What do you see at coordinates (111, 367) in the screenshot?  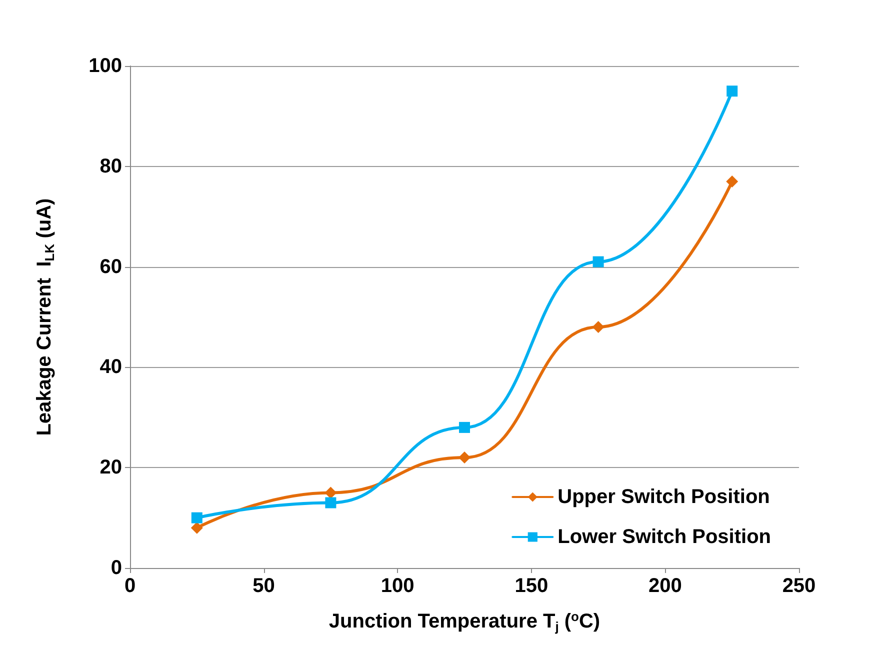 I see `y-tick-label: 40` at bounding box center [111, 367].